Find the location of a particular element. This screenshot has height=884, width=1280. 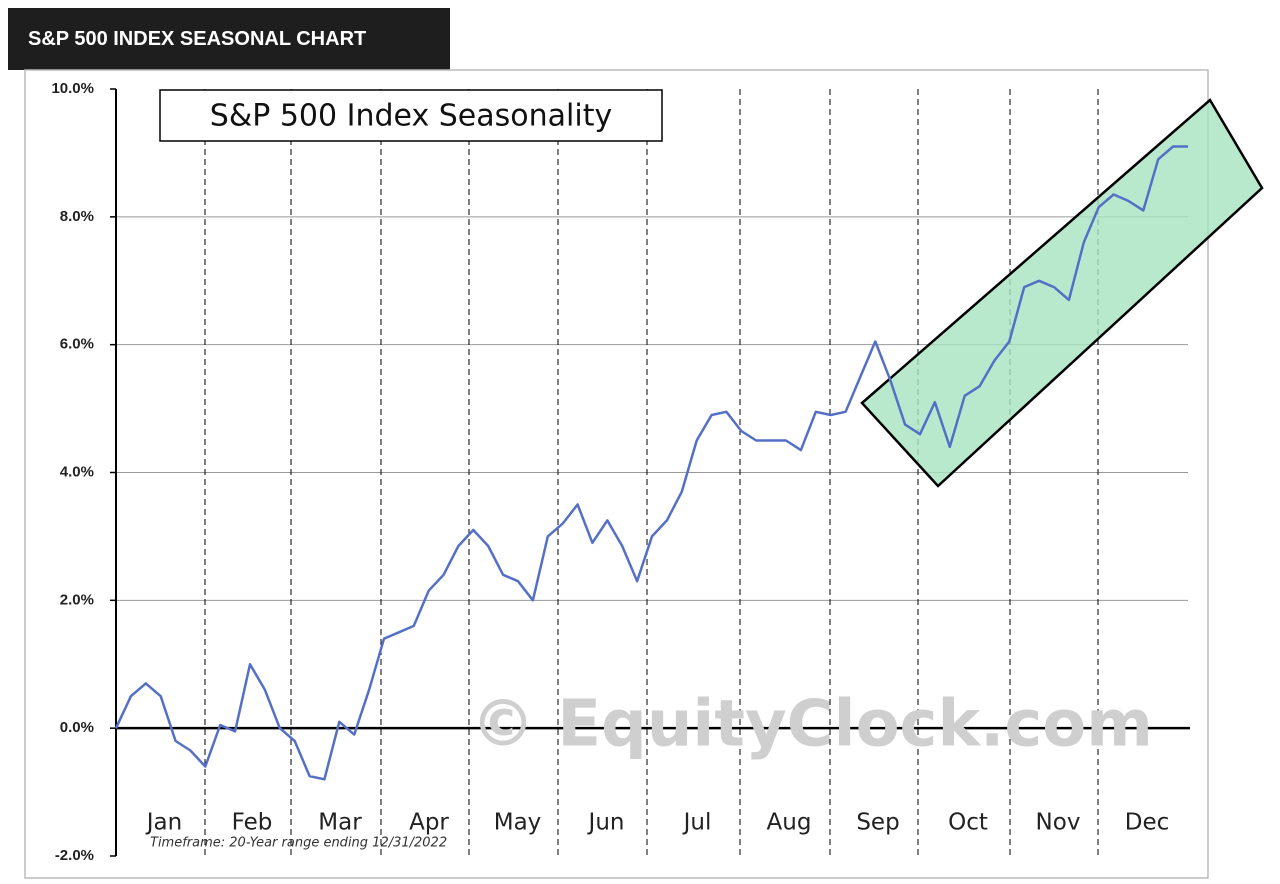

y-tick-label: 6.0% is located at coordinates (77, 344).